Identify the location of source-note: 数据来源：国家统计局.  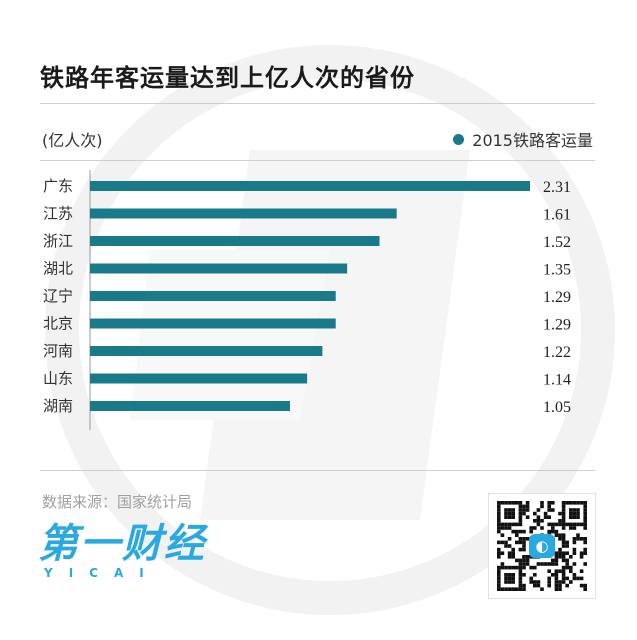
(117, 502).